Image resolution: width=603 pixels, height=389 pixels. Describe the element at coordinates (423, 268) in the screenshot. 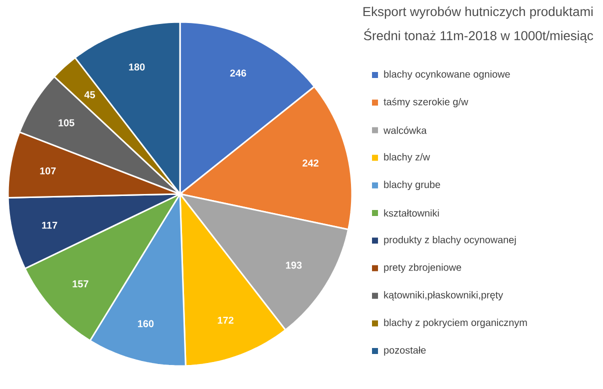

I see `legend-label: prety zbrojeniowe` at that location.